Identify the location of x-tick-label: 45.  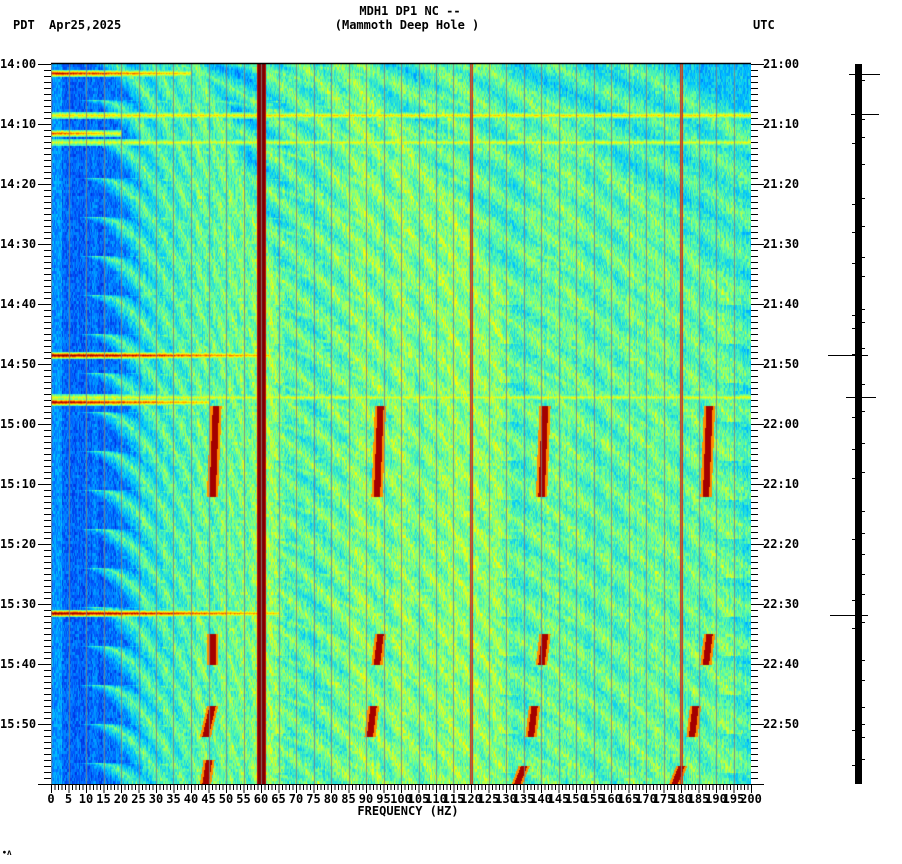
(208, 799).